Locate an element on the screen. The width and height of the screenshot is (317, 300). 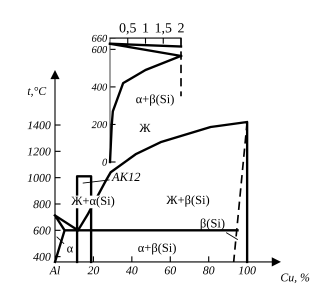
y-tick-label: 800 is located at coordinates (42, 204).